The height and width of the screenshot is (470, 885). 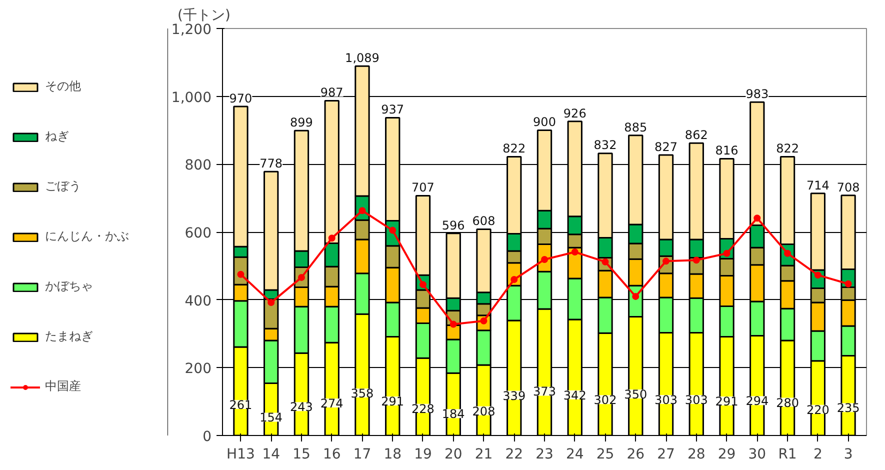 What do you see at coordinates (332, 93) in the screenshot?
I see `total-label: 987` at bounding box center [332, 93].